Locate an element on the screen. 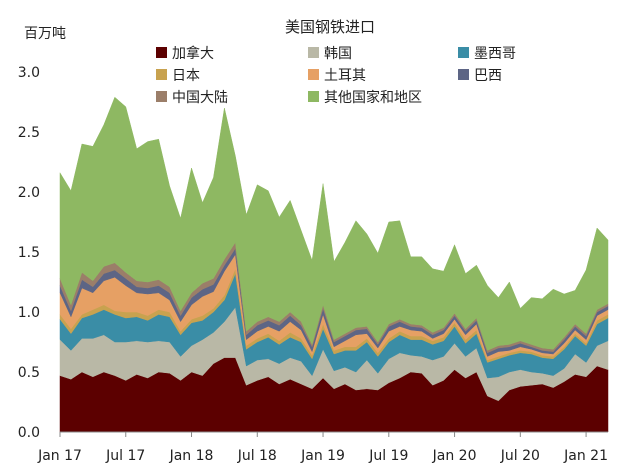  x-tick-label: Jan 19 is located at coordinates (322, 456).